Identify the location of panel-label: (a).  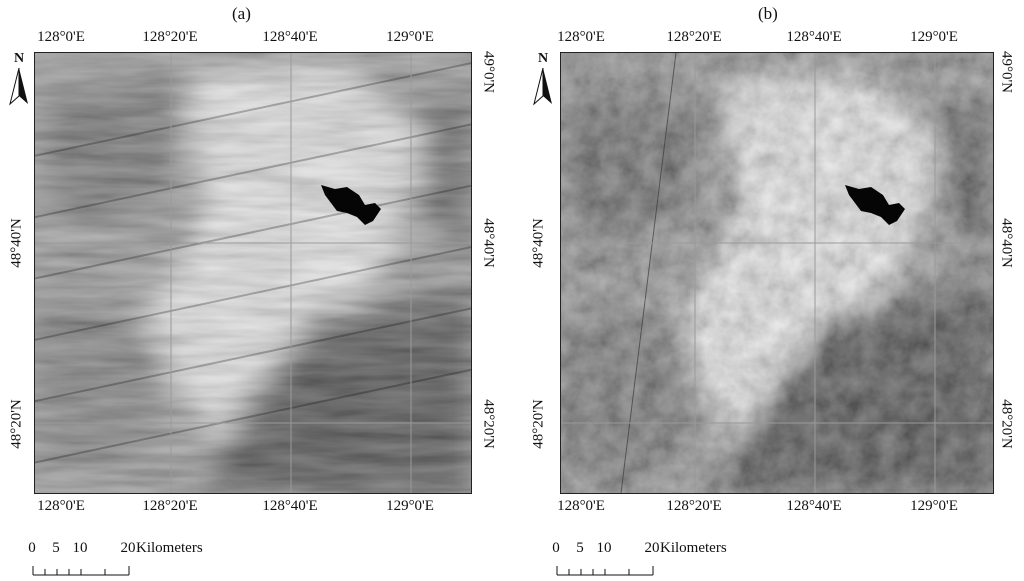
(241, 13).